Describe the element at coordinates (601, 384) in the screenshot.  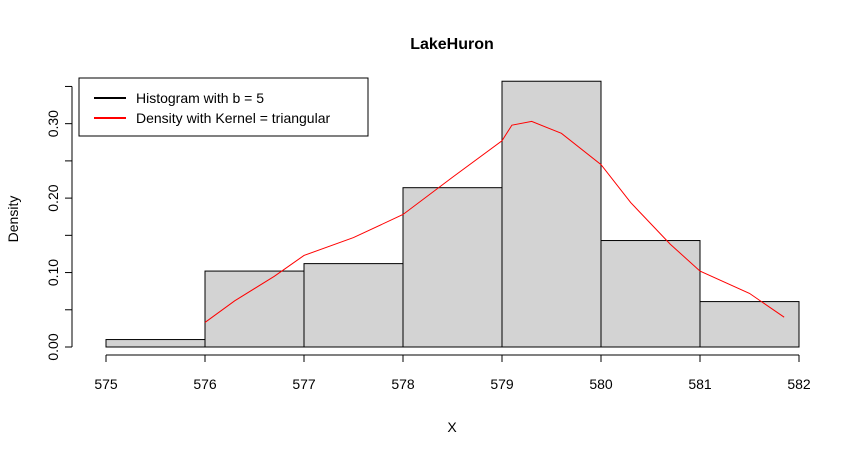
I see `x-tick-label: 580` at that location.